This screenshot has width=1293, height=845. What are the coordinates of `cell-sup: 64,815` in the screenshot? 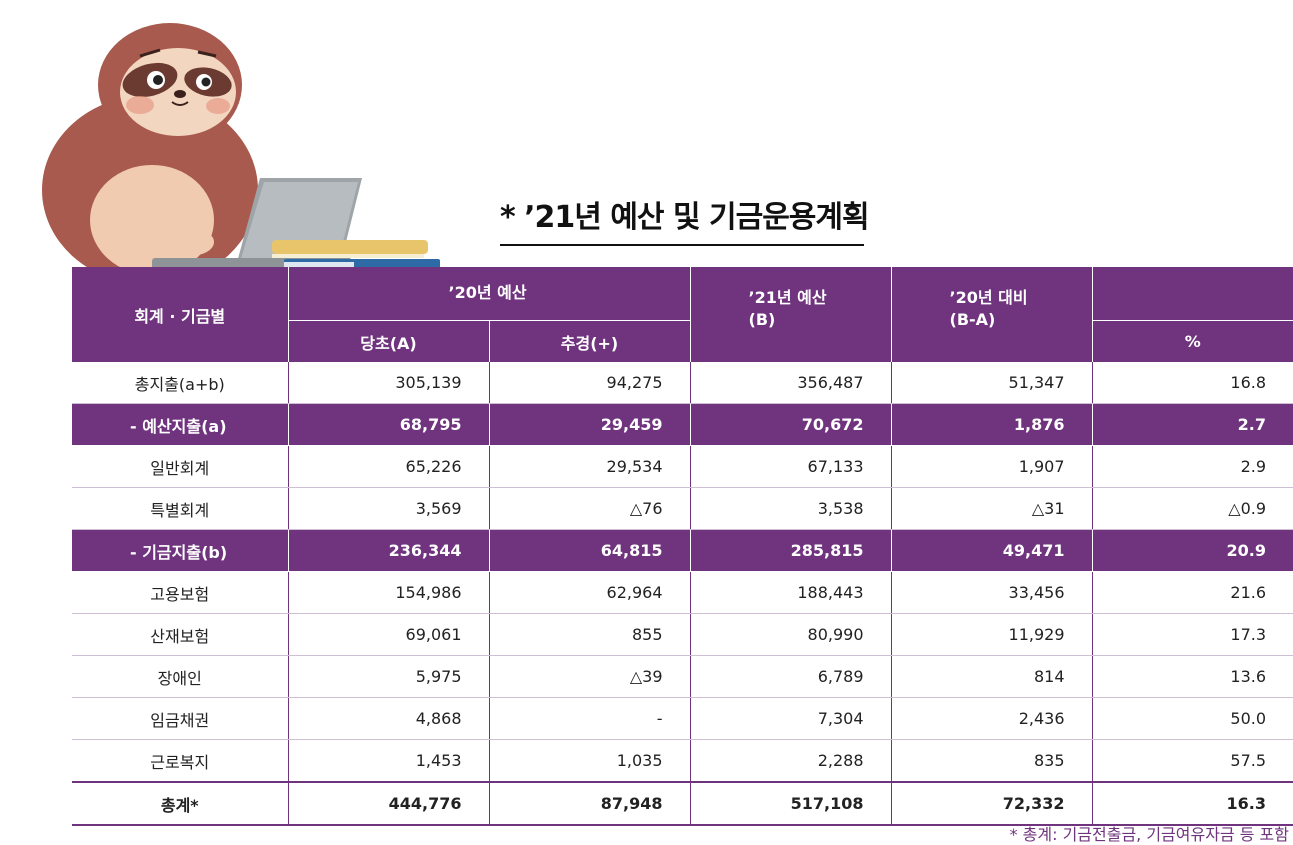 It's located at (590, 550).